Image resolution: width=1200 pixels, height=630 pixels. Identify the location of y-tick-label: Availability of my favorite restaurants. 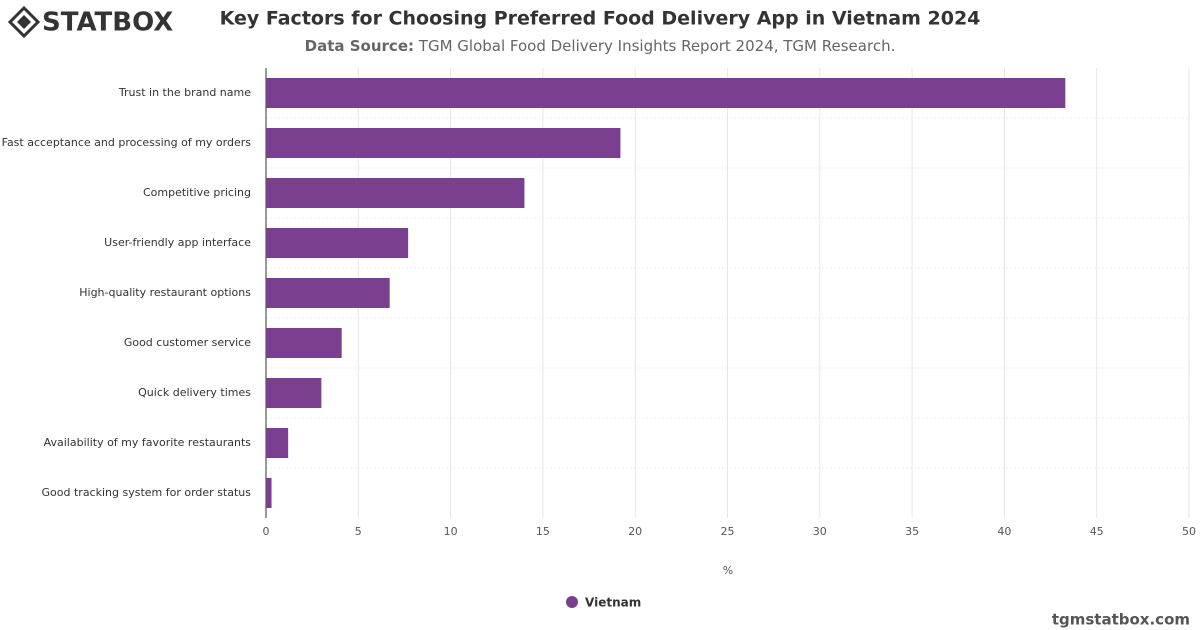
(148, 442).